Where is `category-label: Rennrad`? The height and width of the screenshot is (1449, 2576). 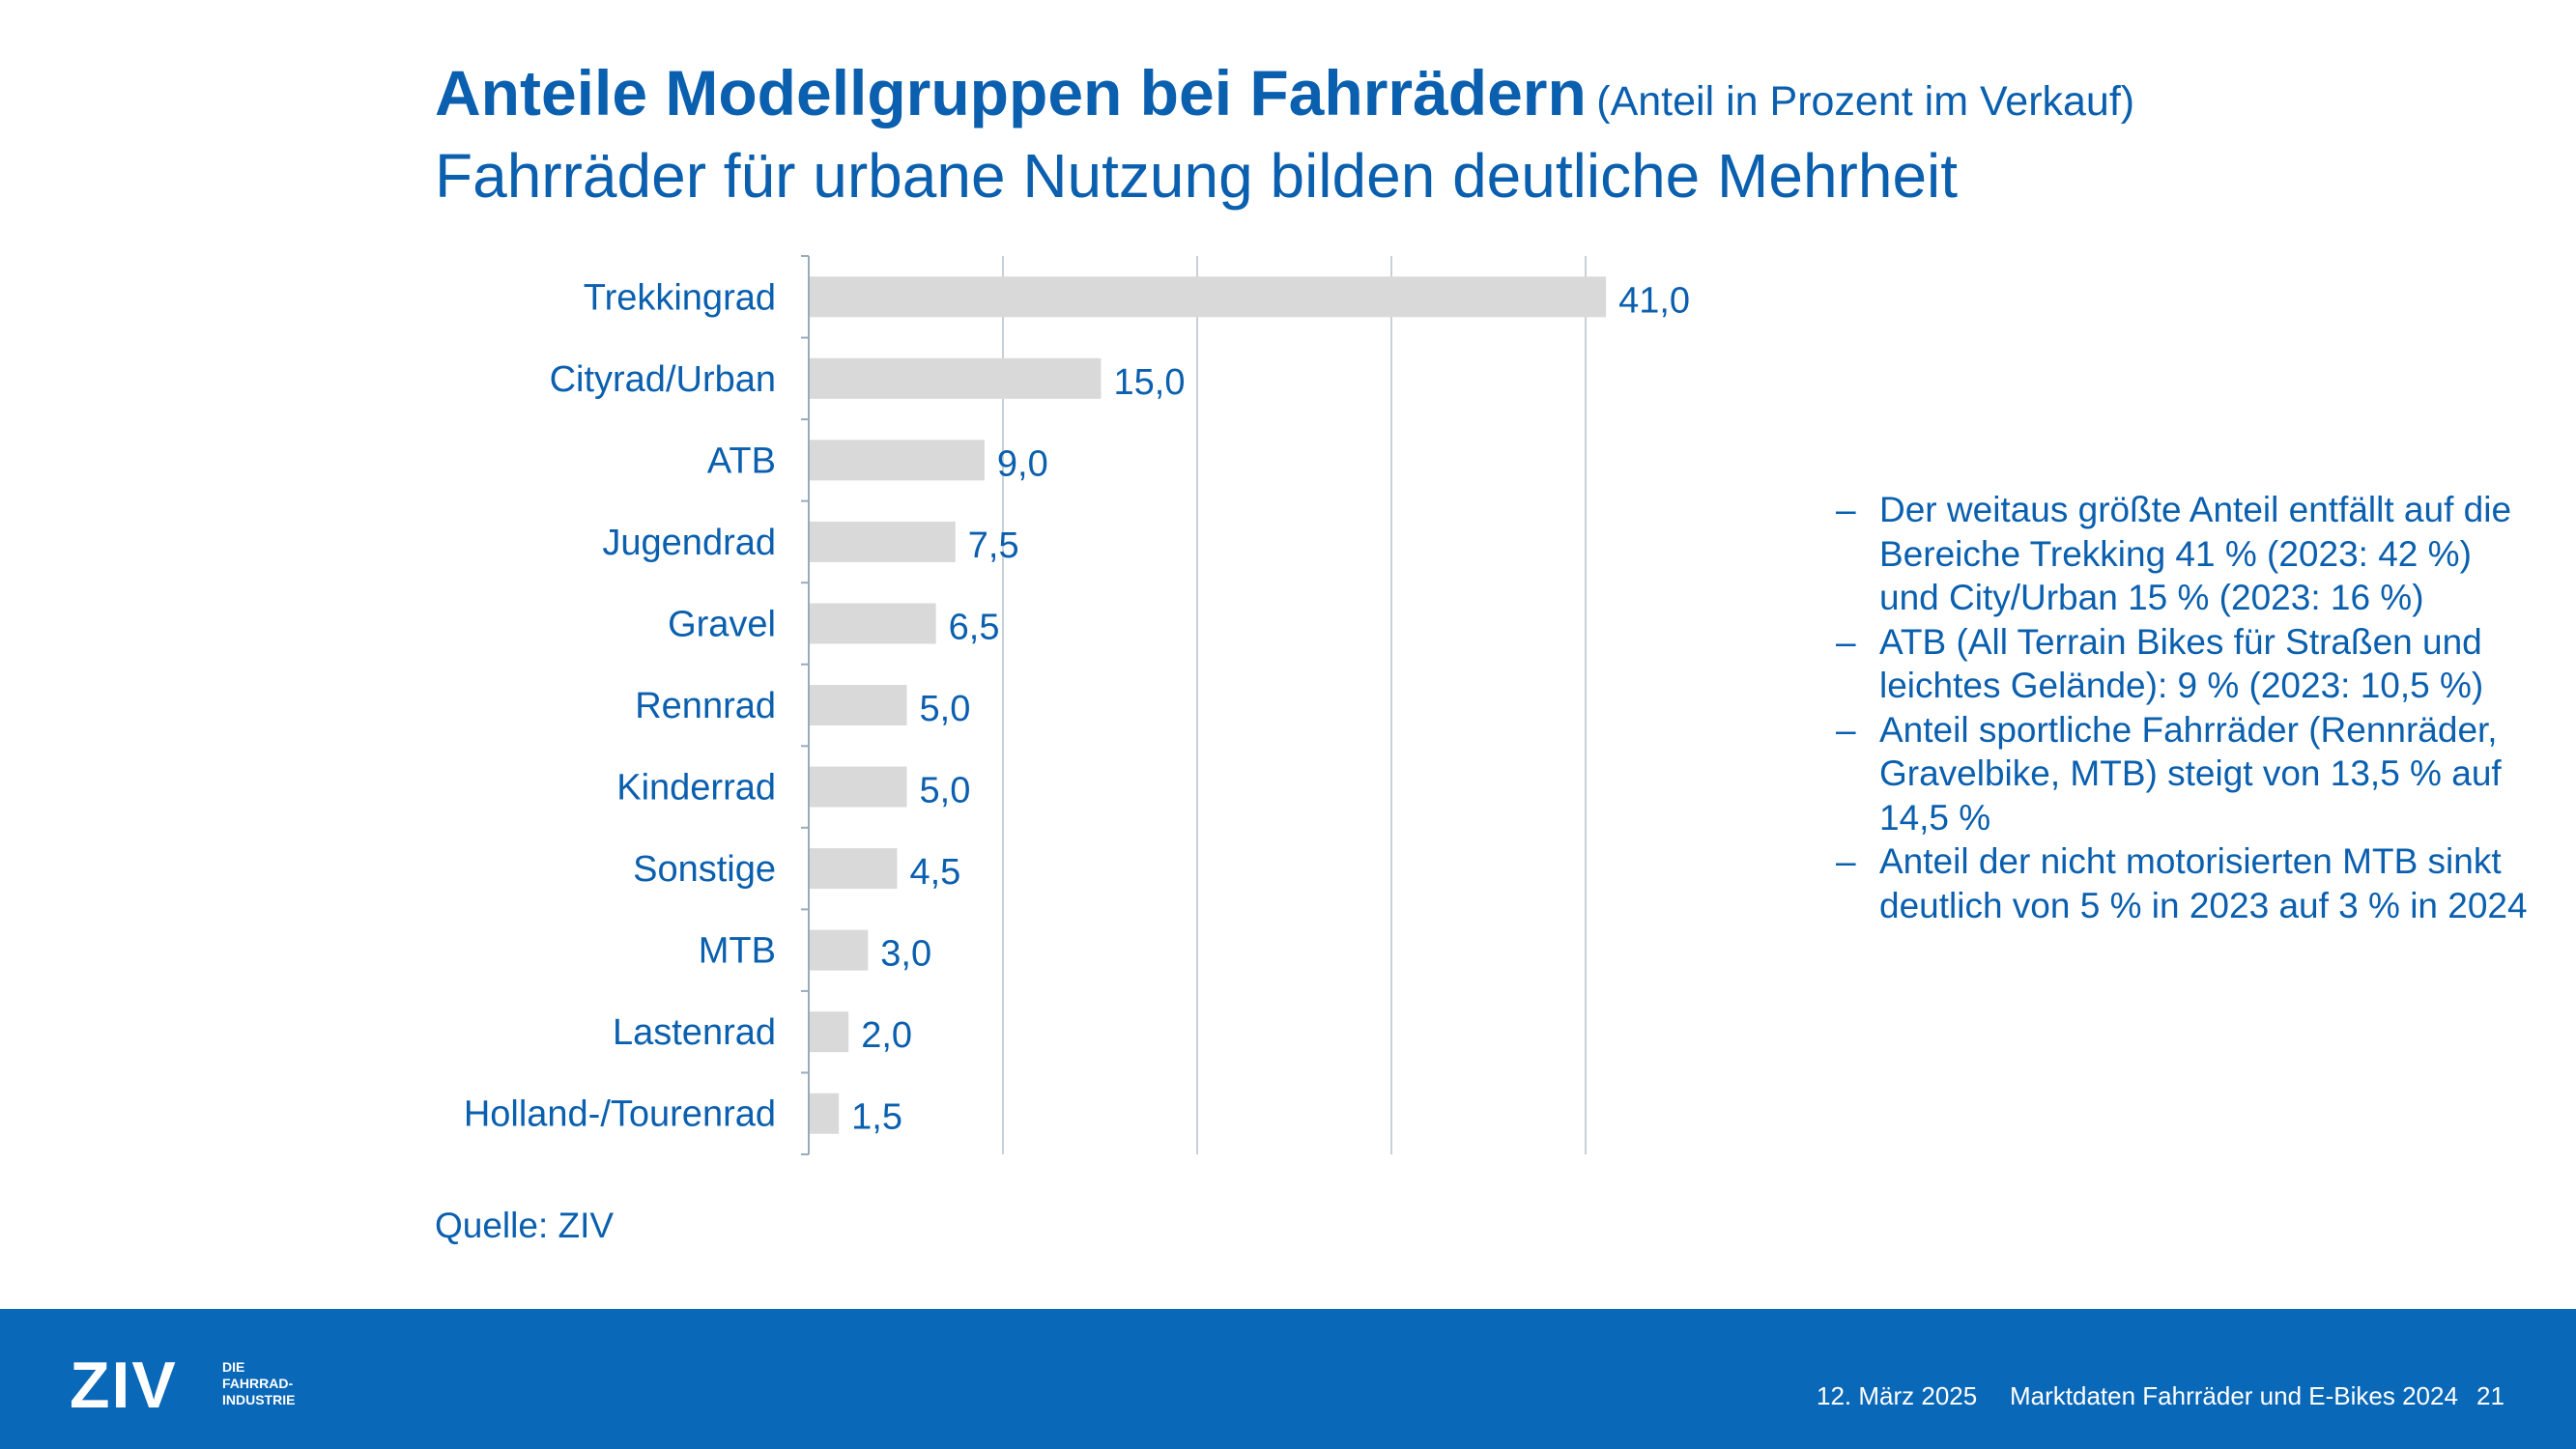
category-label: Rennrad is located at coordinates (706, 706).